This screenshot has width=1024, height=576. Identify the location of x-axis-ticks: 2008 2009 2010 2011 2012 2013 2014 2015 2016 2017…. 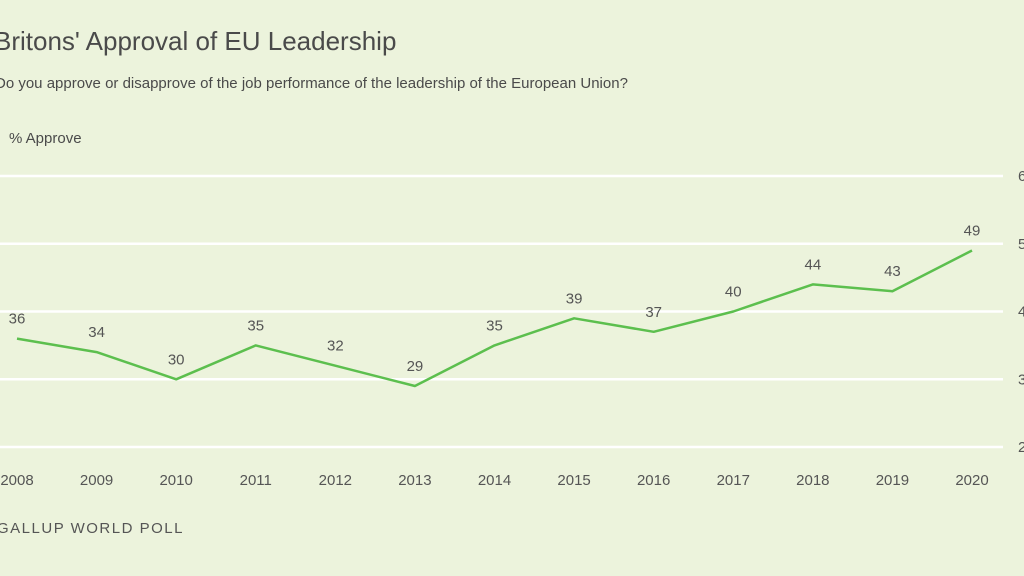
(494, 480).